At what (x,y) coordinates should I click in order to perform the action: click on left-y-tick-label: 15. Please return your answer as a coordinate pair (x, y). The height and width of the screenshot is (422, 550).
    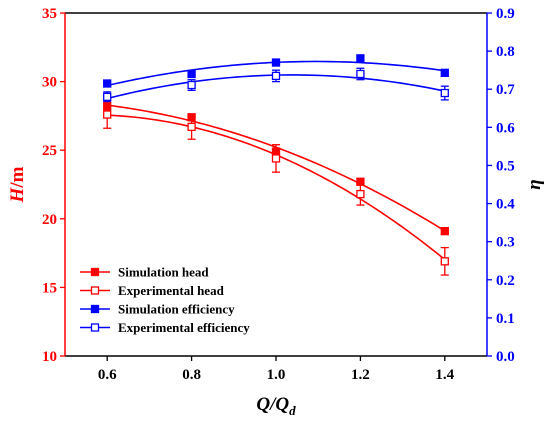
    Looking at the image, I should click on (49, 288).